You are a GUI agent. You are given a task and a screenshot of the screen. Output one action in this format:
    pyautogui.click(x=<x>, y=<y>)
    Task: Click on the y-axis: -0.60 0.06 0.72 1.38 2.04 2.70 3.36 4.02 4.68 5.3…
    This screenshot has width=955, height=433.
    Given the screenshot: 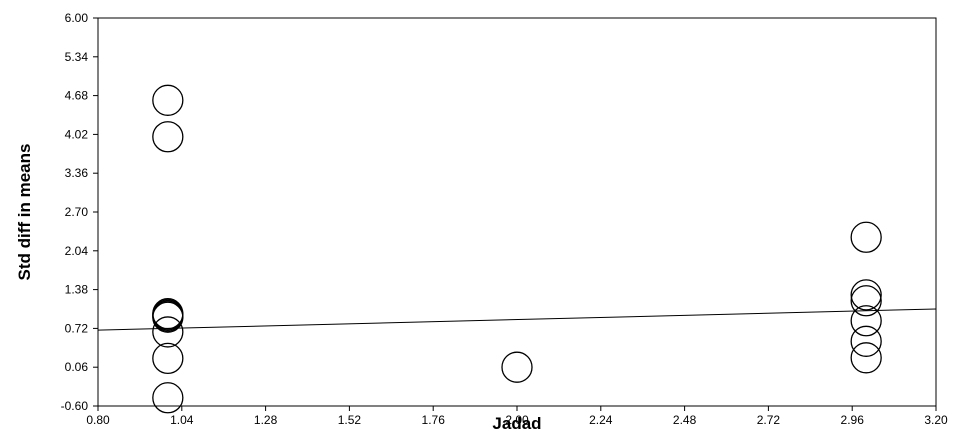 What is the action you would take?
    pyautogui.click(x=79, y=212)
    